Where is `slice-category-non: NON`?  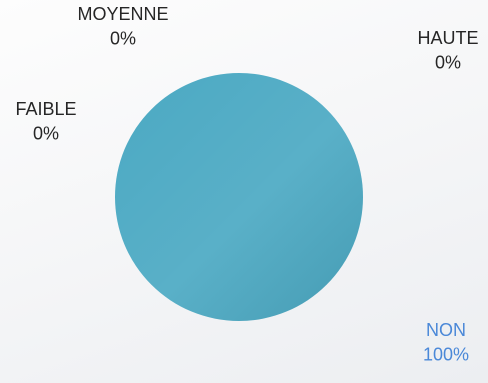
slice-category-non: NON is located at coordinates (446, 330).